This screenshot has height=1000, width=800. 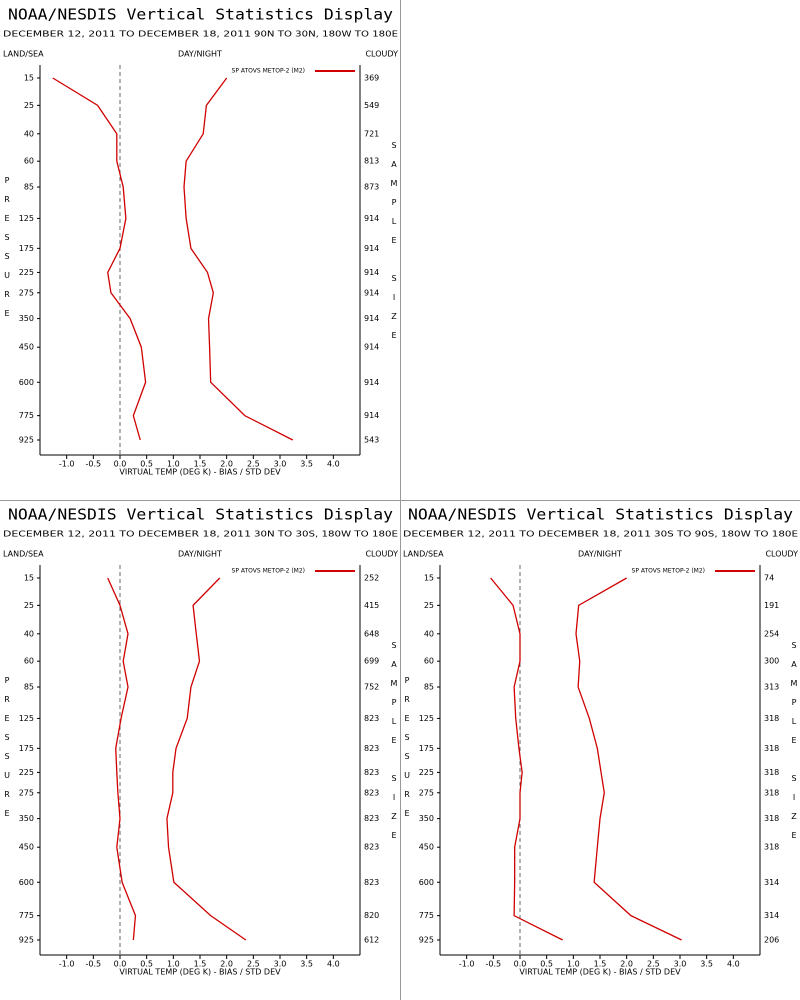 What do you see at coordinates (200, 964) in the screenshot?
I see `x-tick-label: 1.5` at bounding box center [200, 964].